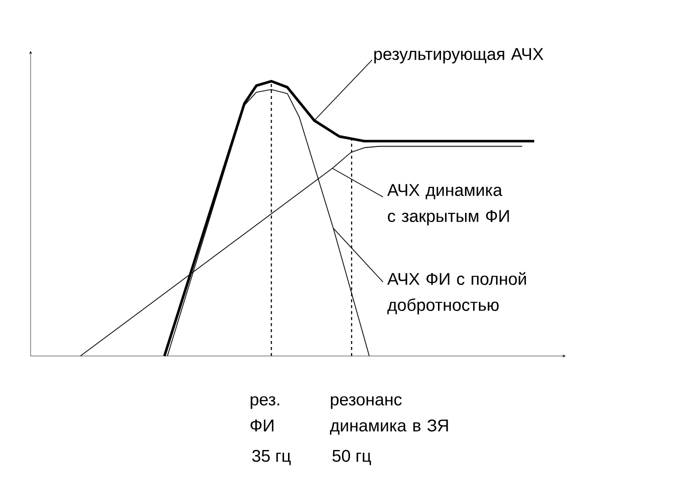 This screenshot has width=700, height=495. What do you see at coordinates (271, 458) in the screenshot?
I see `x-tick-label: 35 гц` at bounding box center [271, 458].